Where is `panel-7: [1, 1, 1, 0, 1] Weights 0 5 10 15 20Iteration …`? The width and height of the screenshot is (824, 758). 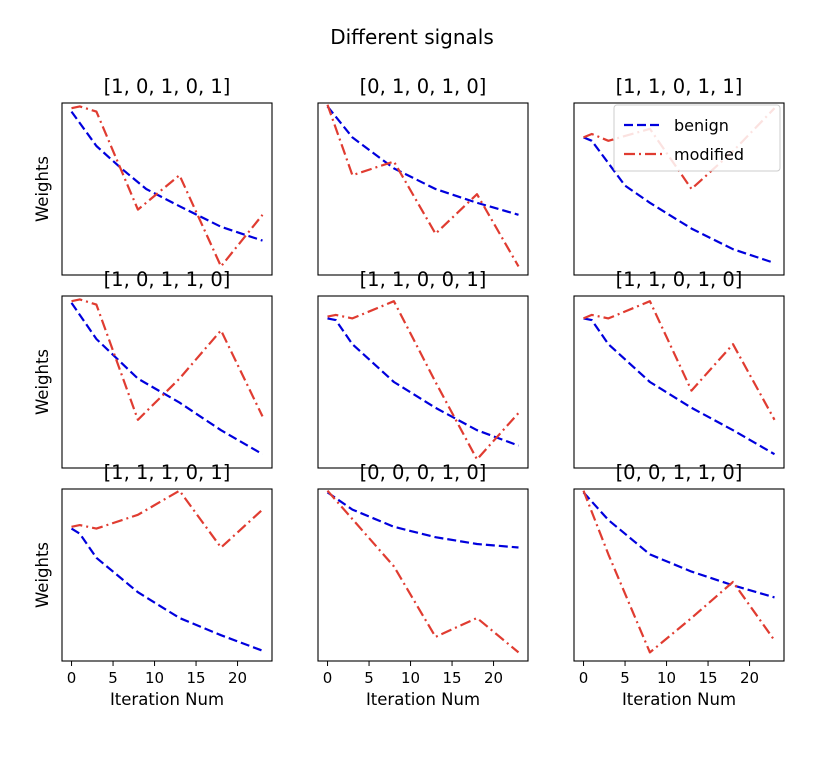 panel-7: [1, 1, 1, 0, 1] Weights 0 5 10 15 20Iteration … is located at coordinates (153, 585).